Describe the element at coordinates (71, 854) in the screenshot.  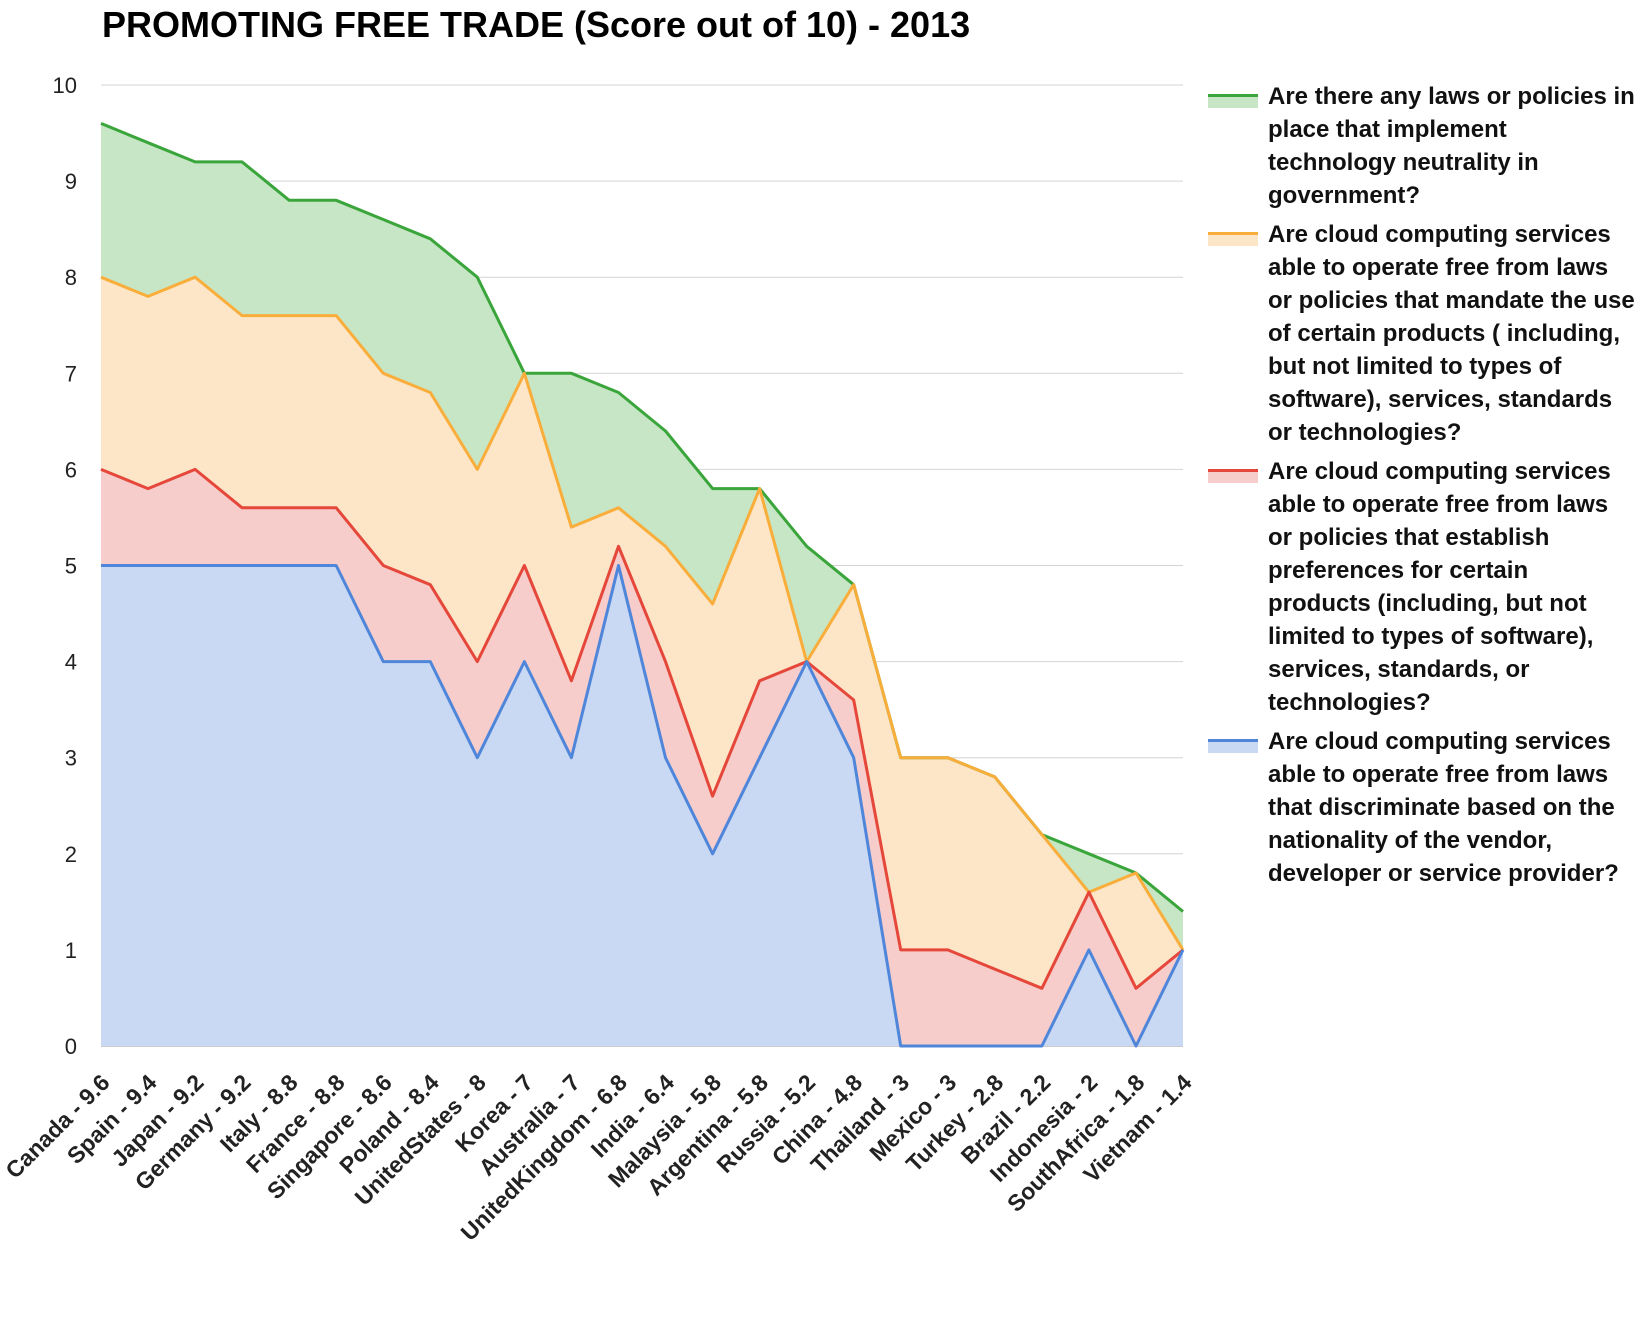
I see `y-tick-label: 2` at that location.